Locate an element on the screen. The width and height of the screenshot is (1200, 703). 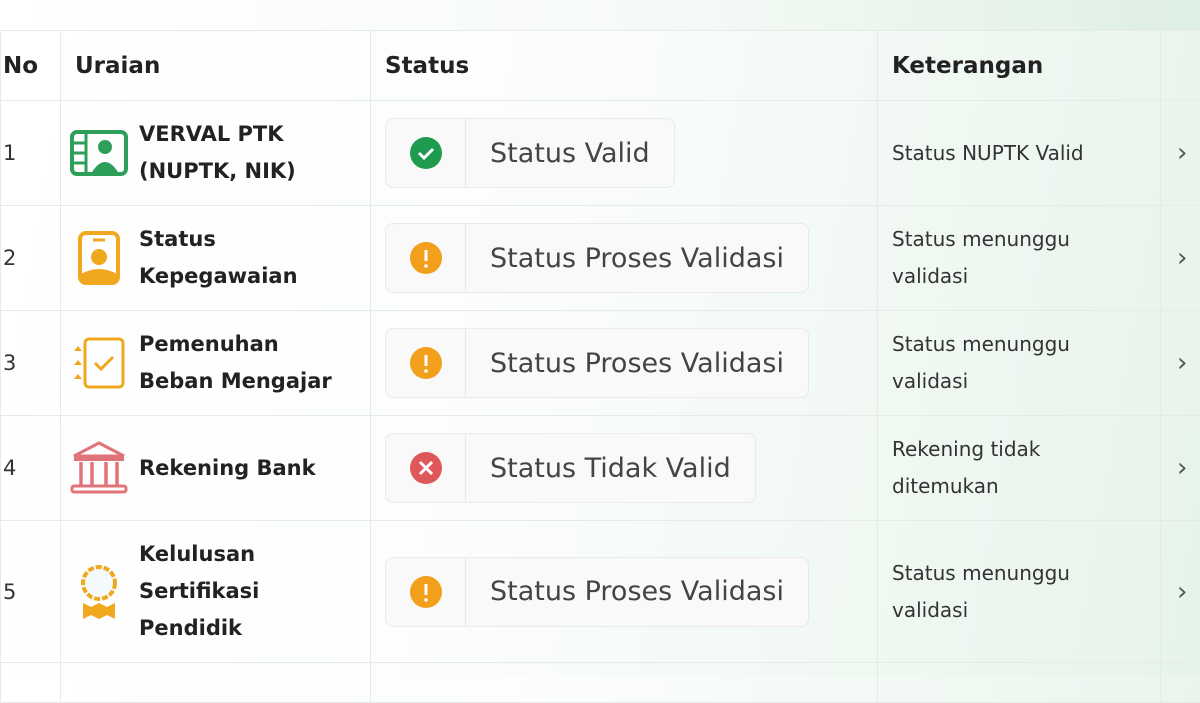
uraian-label: Rekening Bank is located at coordinates (227, 468).